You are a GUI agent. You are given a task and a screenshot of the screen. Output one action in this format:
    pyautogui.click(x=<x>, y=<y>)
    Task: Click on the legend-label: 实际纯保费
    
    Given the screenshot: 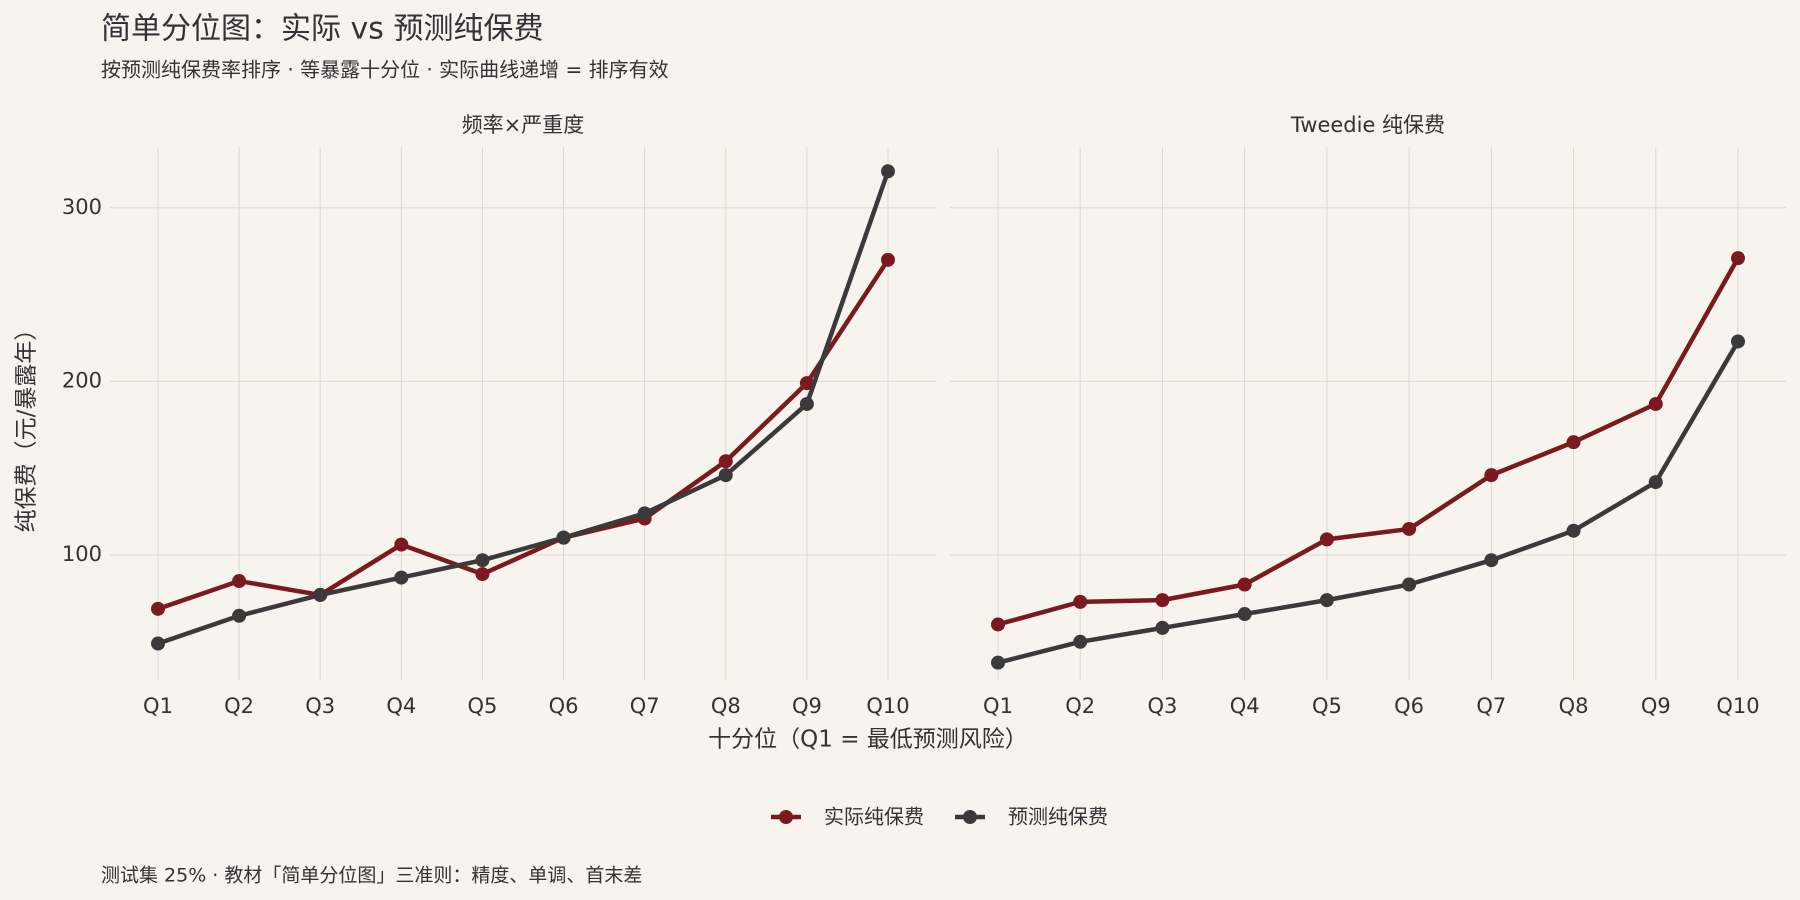 What is the action you would take?
    pyautogui.click(x=874, y=817)
    